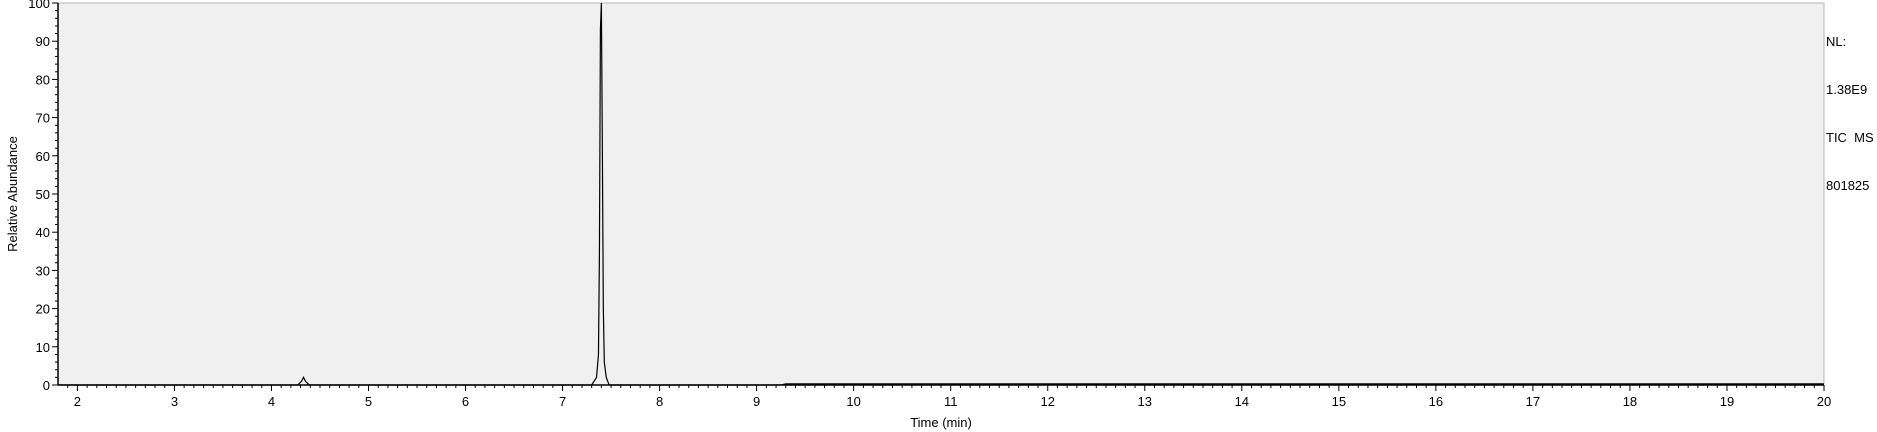 This screenshot has height=432, width=1877. What do you see at coordinates (77, 401) in the screenshot?
I see `x-tick-label: 2` at bounding box center [77, 401].